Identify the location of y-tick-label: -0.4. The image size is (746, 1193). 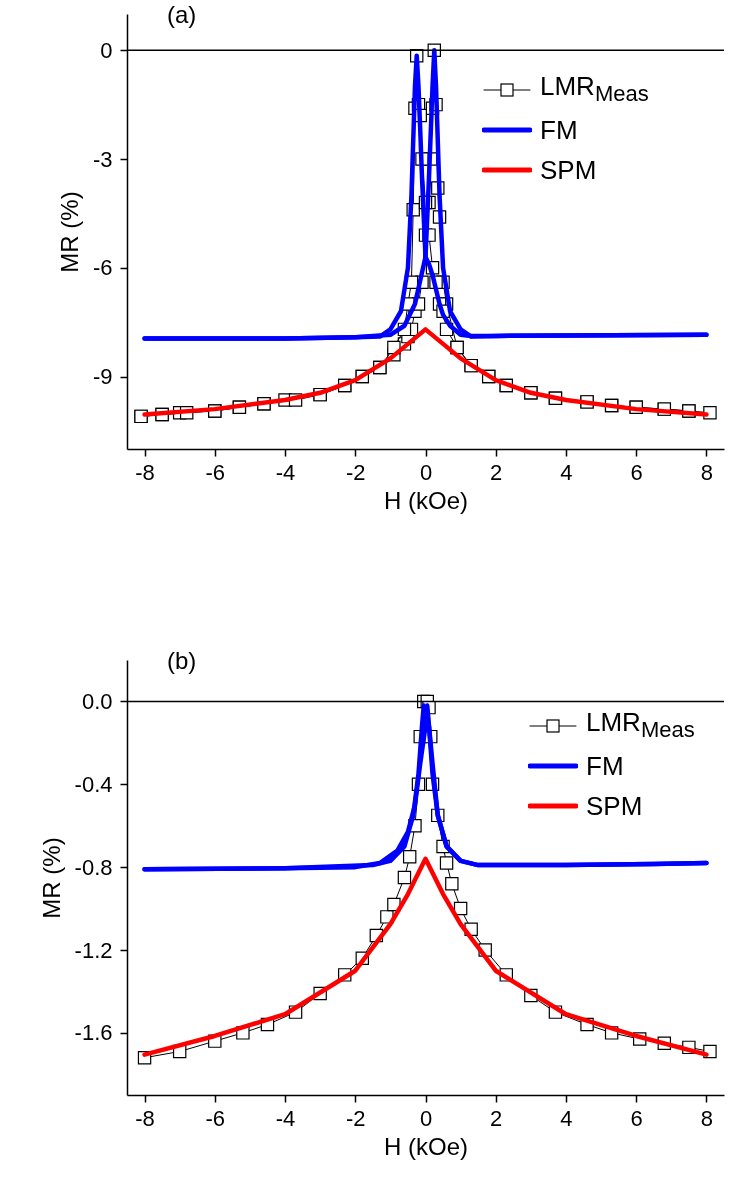
(93, 784).